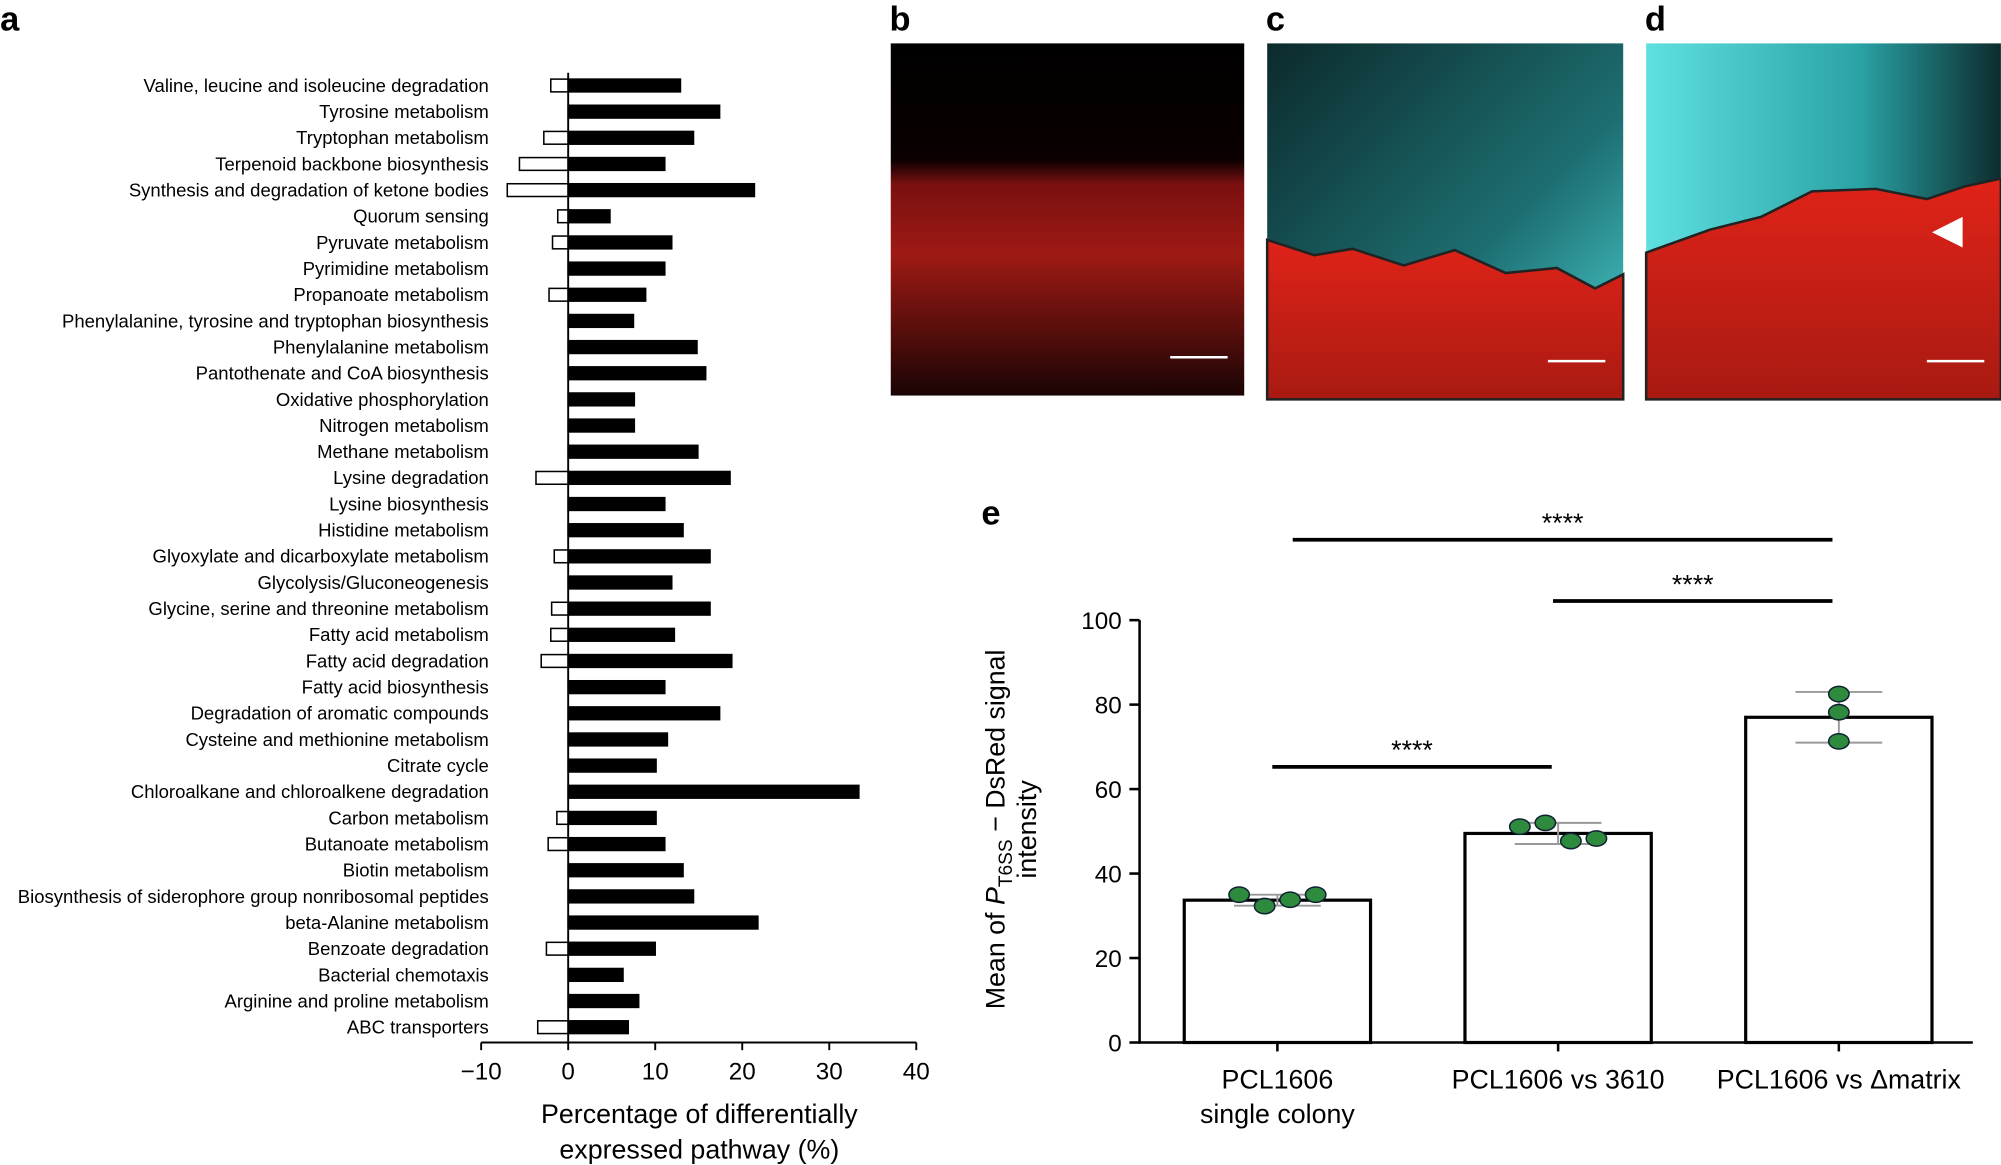 This screenshot has height=1165, width=2001. What do you see at coordinates (10, 20) in the screenshot?
I see `panel-label: a` at bounding box center [10, 20].